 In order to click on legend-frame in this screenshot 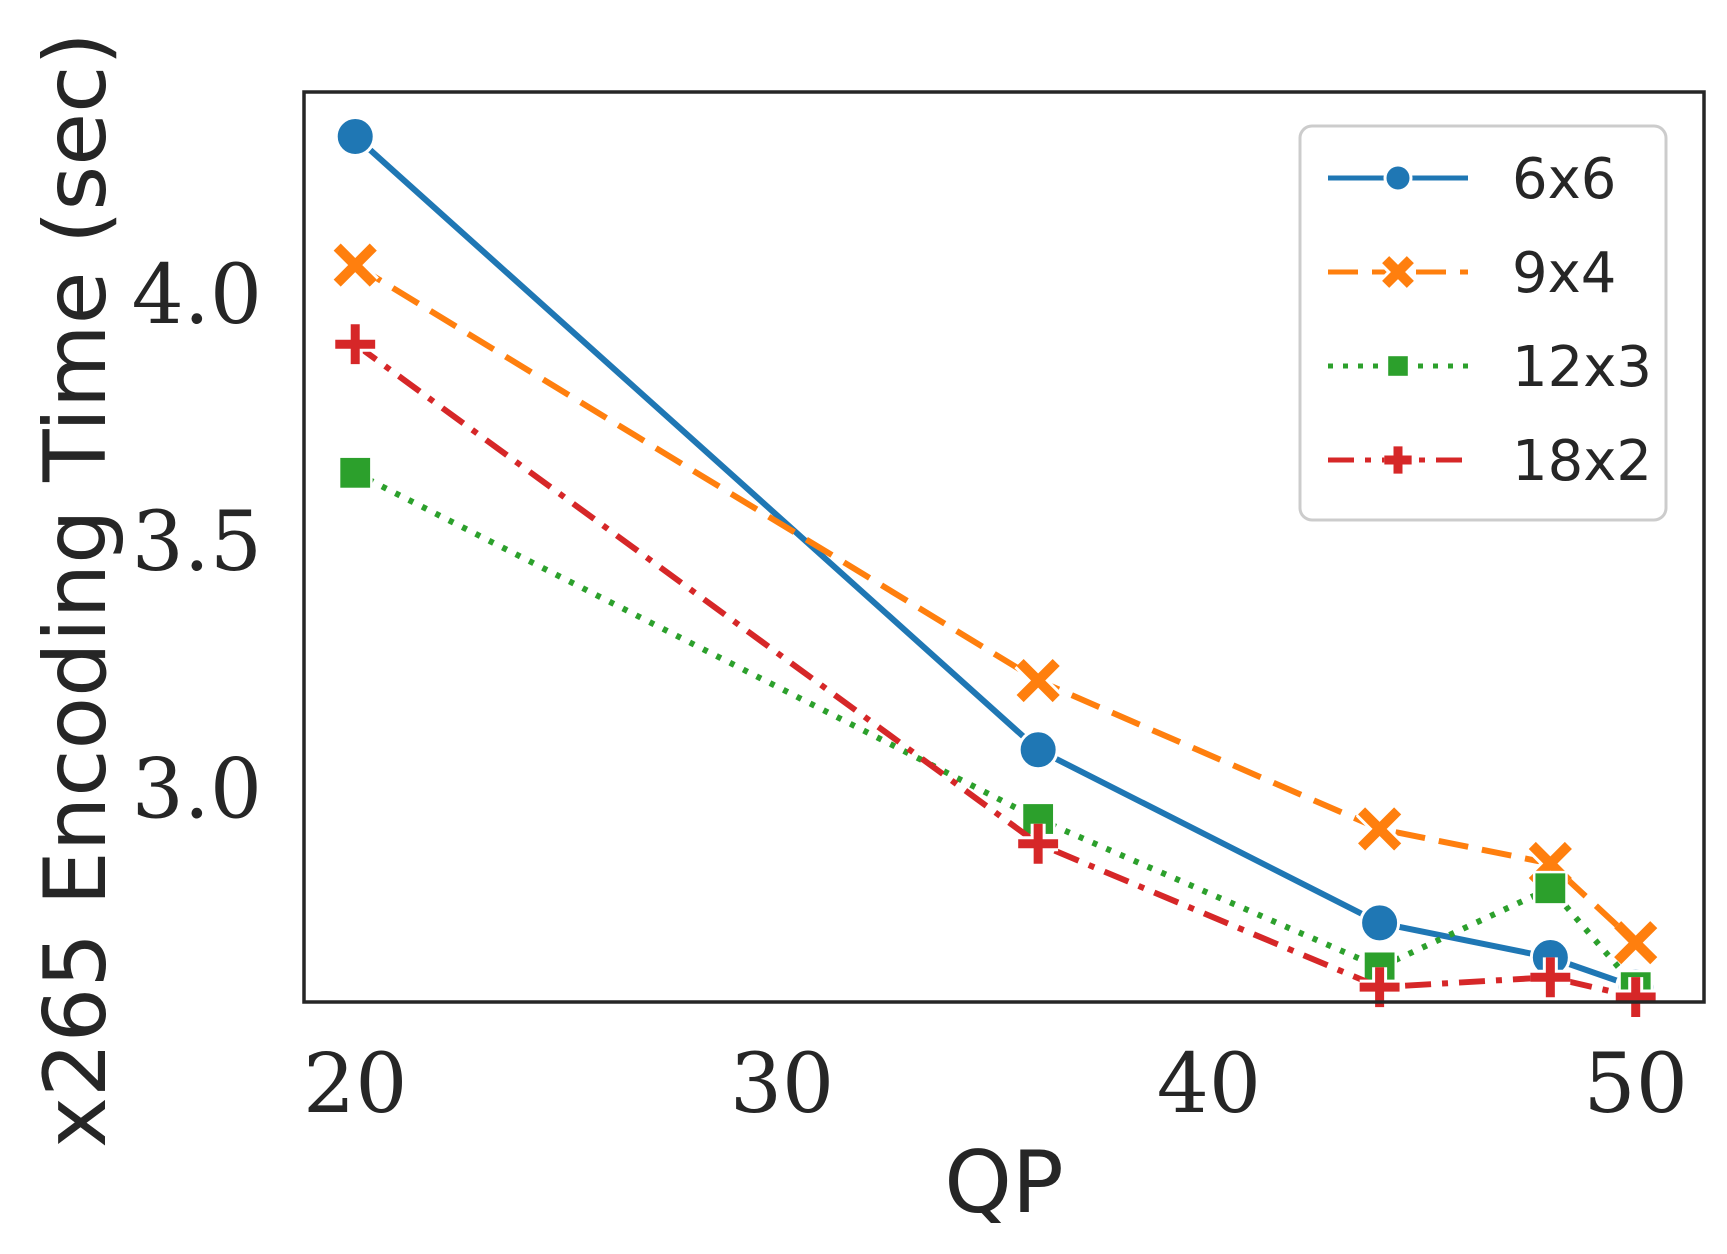, I will do `click(1483, 323)`.